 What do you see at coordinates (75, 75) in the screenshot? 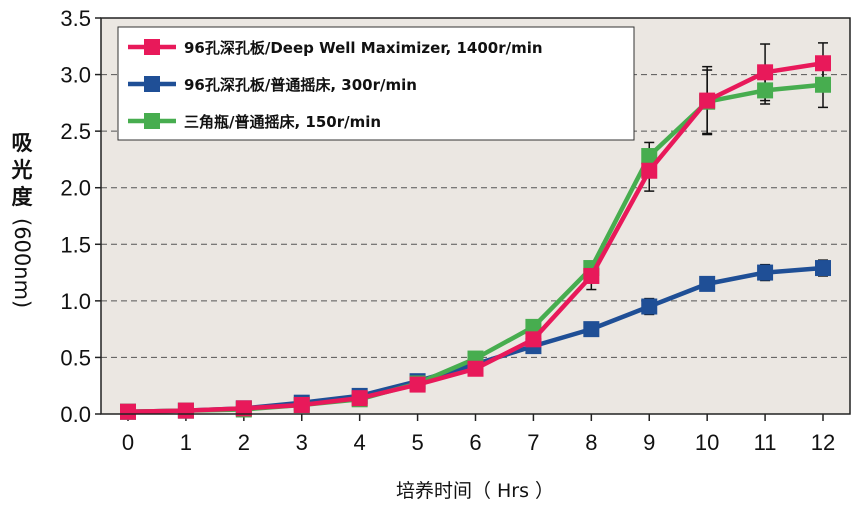
I see `y-tick-label-6: 3.0` at bounding box center [75, 75].